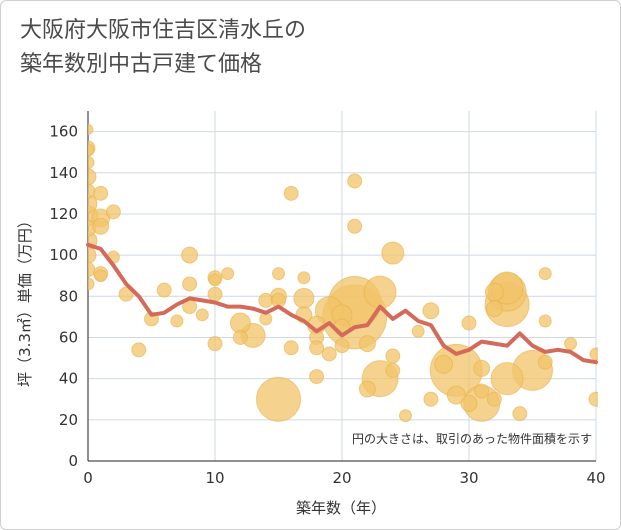 The image size is (621, 530). I want to click on y-tick-label: 20, so click(68, 420).